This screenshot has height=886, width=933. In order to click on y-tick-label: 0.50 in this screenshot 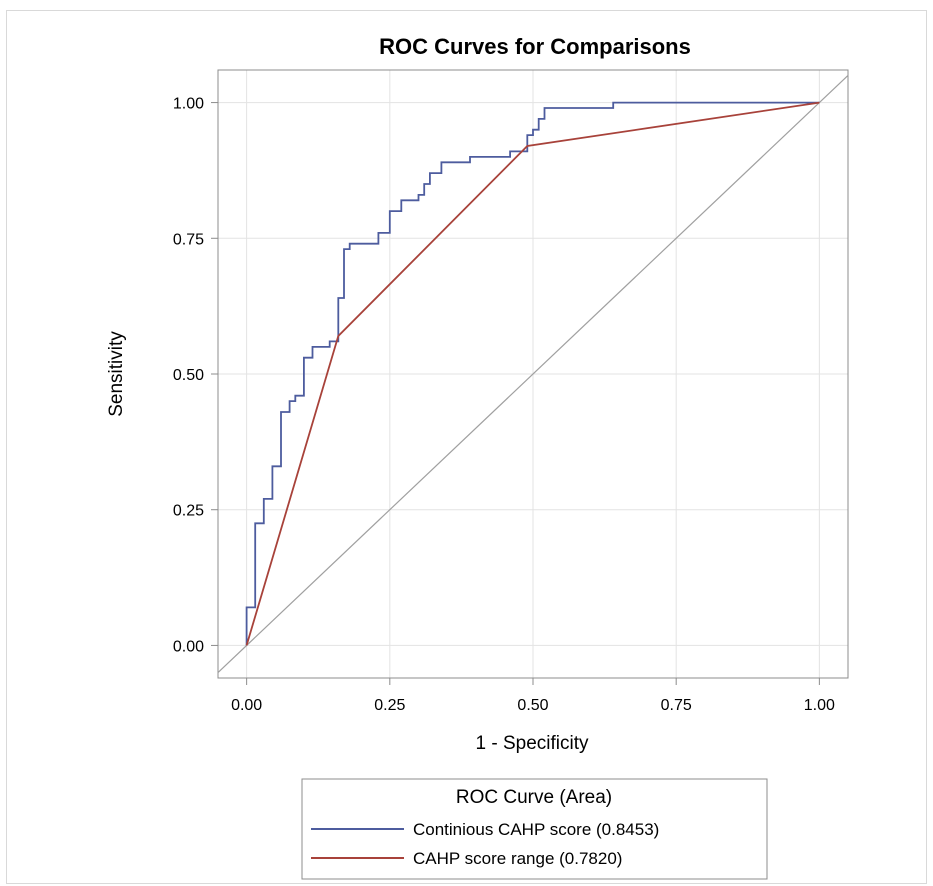, I will do `click(188, 375)`.